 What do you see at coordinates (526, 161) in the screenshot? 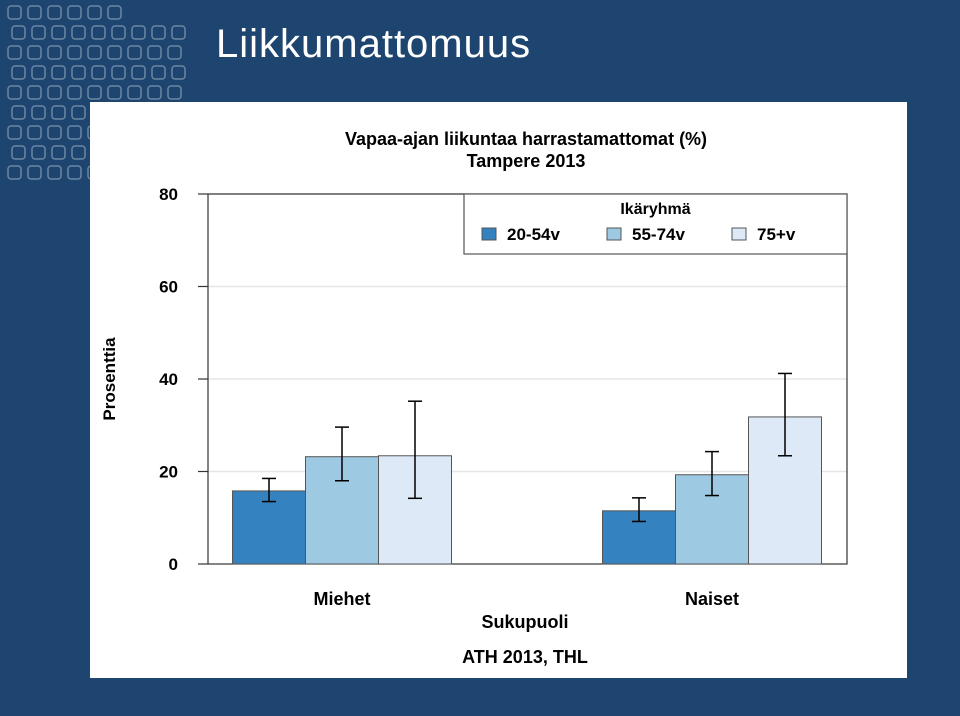
I see `chart-subtitle: Tampere 2013` at bounding box center [526, 161].